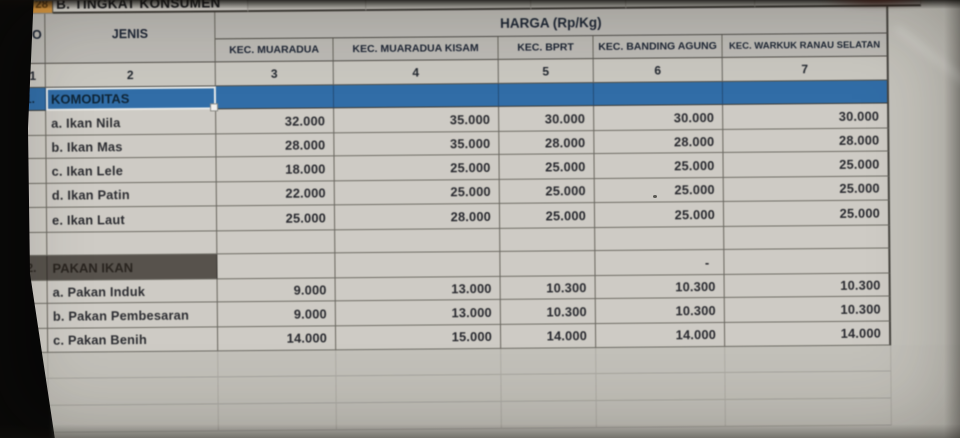 Image resolution: width=960 pixels, height=438 pixels. Describe the element at coordinates (276, 314) in the screenshot. I see `price-cell: 9.000` at that location.